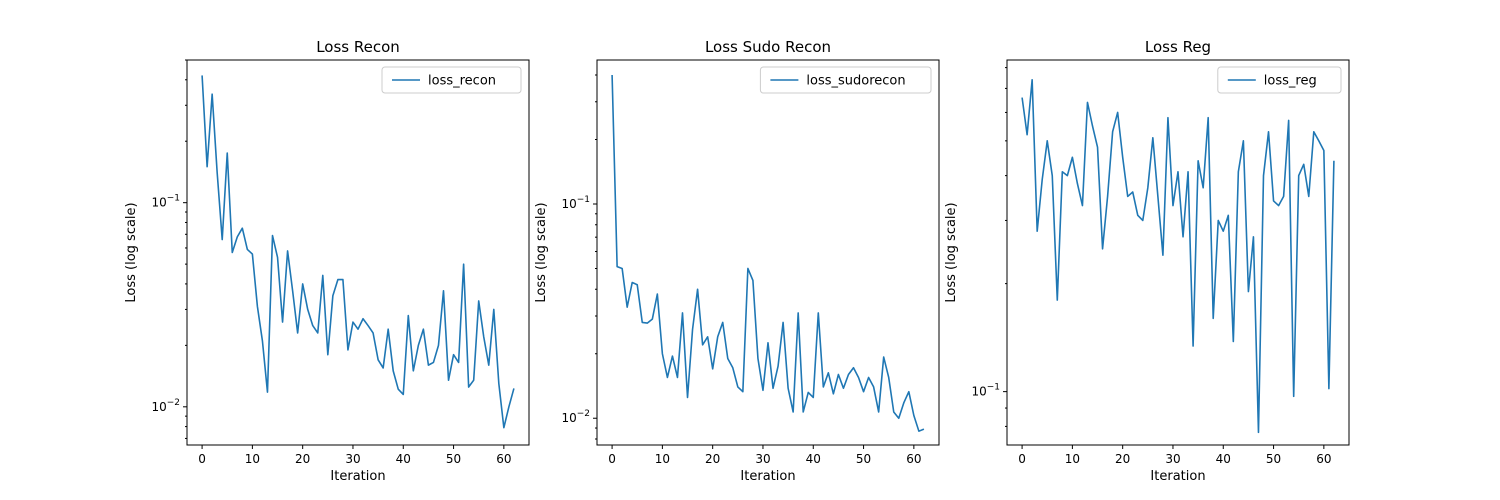 The width and height of the screenshot is (1500, 500). What do you see at coordinates (462, 81) in the screenshot?
I see `legend-label: loss_recon` at bounding box center [462, 81].